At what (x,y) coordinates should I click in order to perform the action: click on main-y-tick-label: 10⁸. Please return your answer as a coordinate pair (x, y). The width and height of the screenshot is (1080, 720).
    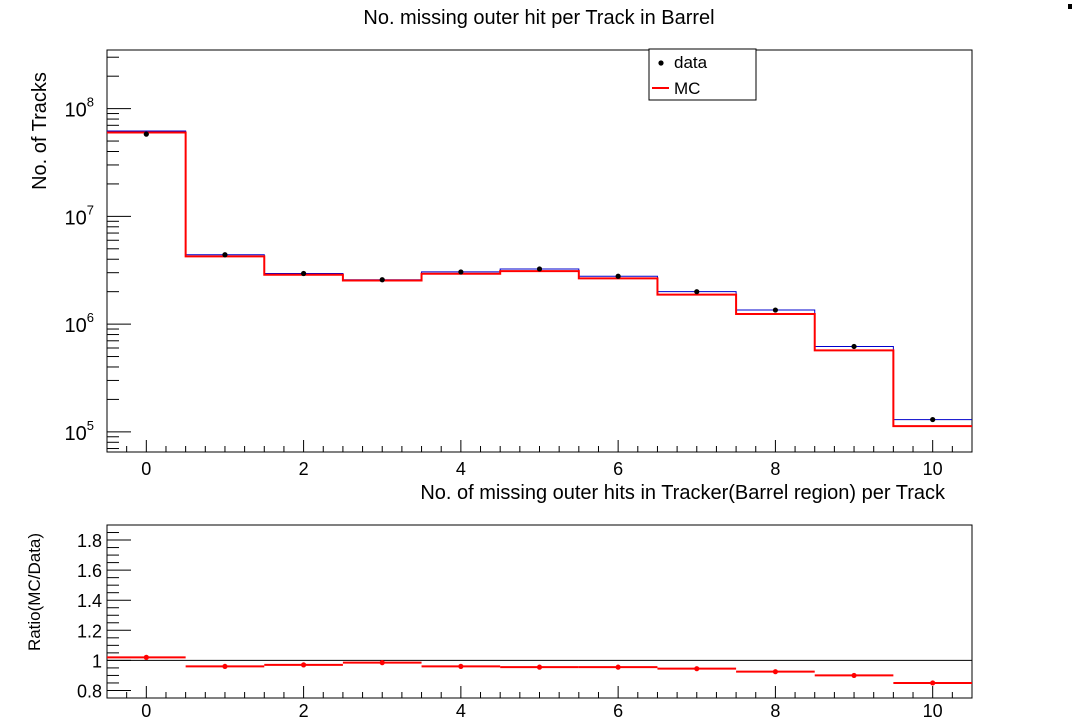
    Looking at the image, I should click on (79, 108).